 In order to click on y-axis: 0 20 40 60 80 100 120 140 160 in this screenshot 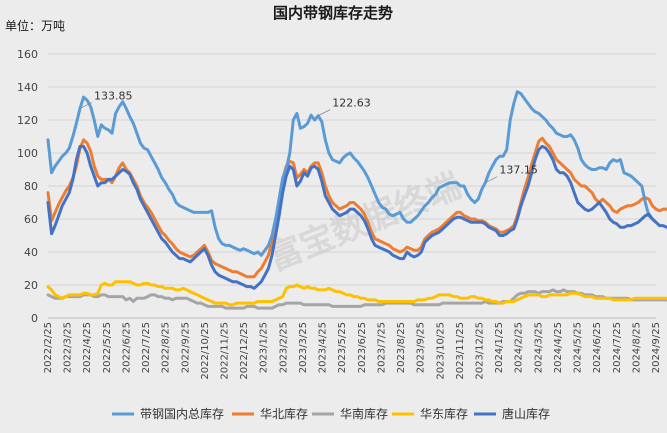, I will do `click(27, 186)`.